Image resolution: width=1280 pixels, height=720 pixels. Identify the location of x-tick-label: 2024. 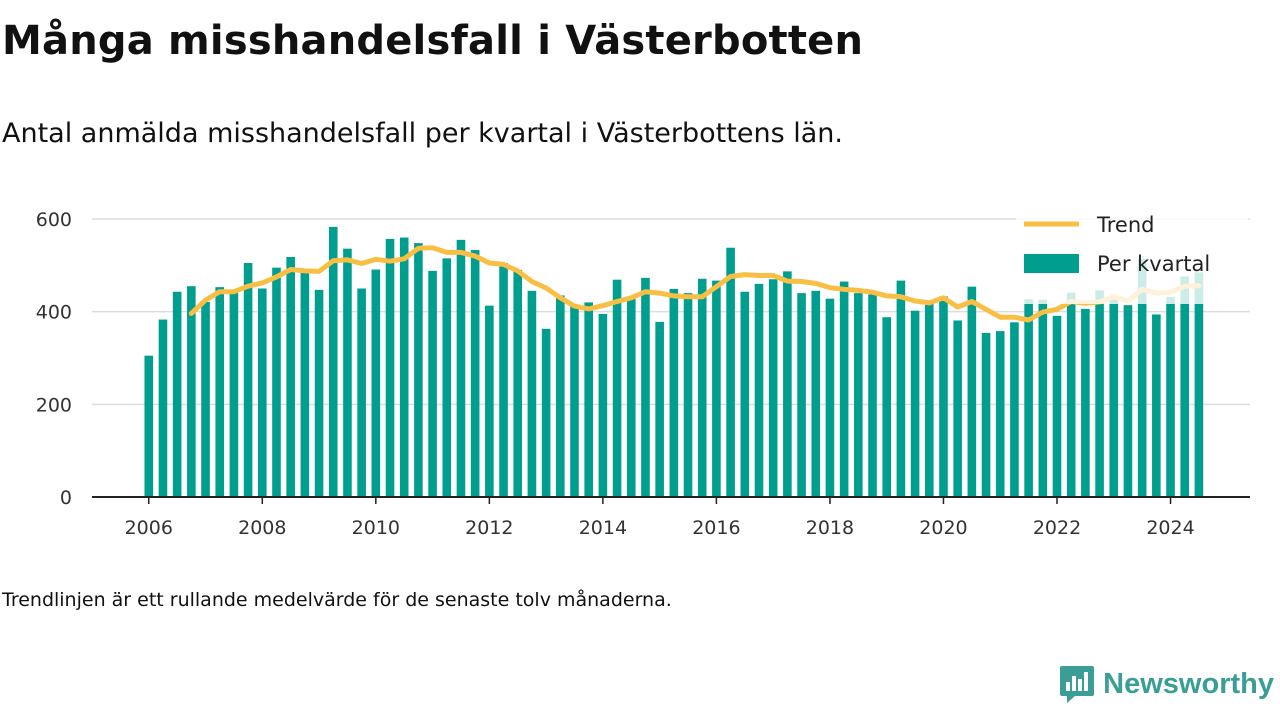
(1170, 528).